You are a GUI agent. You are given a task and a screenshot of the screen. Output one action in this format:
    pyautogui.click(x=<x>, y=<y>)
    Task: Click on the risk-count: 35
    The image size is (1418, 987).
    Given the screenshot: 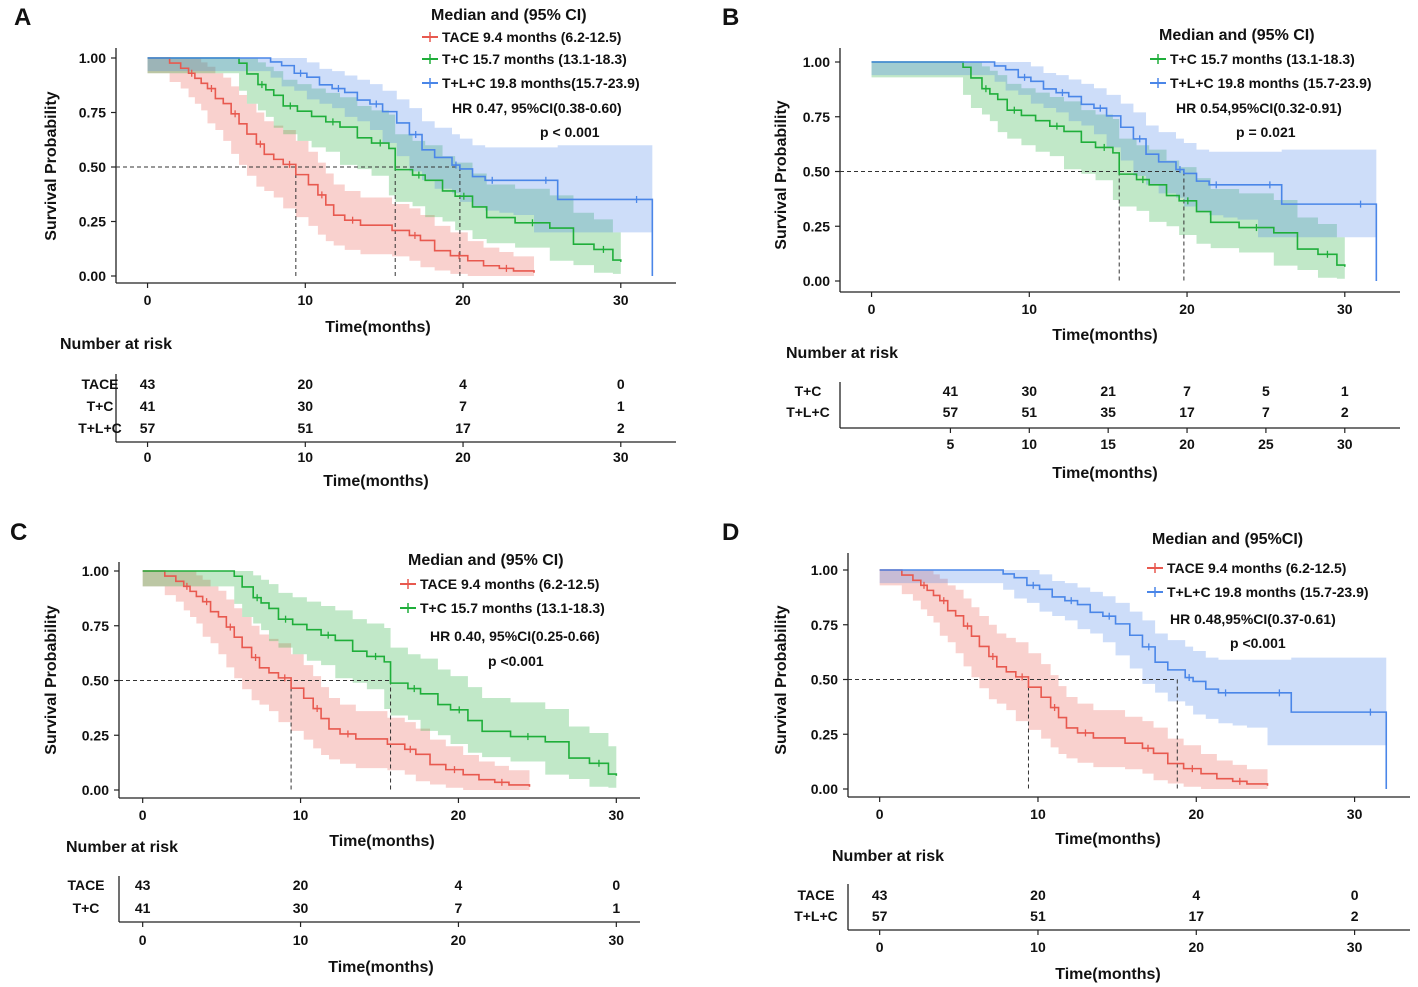 What is the action you would take?
    pyautogui.click(x=1108, y=412)
    